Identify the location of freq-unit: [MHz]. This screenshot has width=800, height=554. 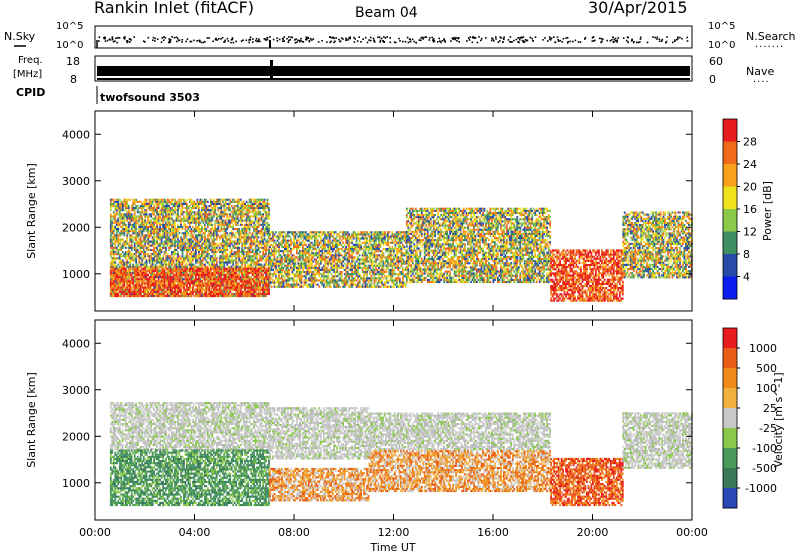
(27, 74).